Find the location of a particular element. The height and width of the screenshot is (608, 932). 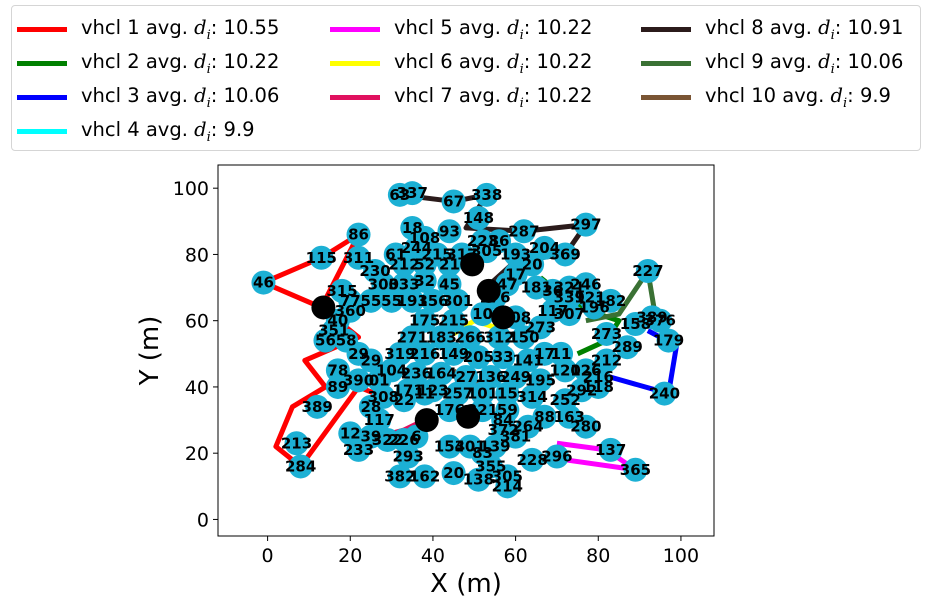

node-label: 297 is located at coordinates (585, 225).